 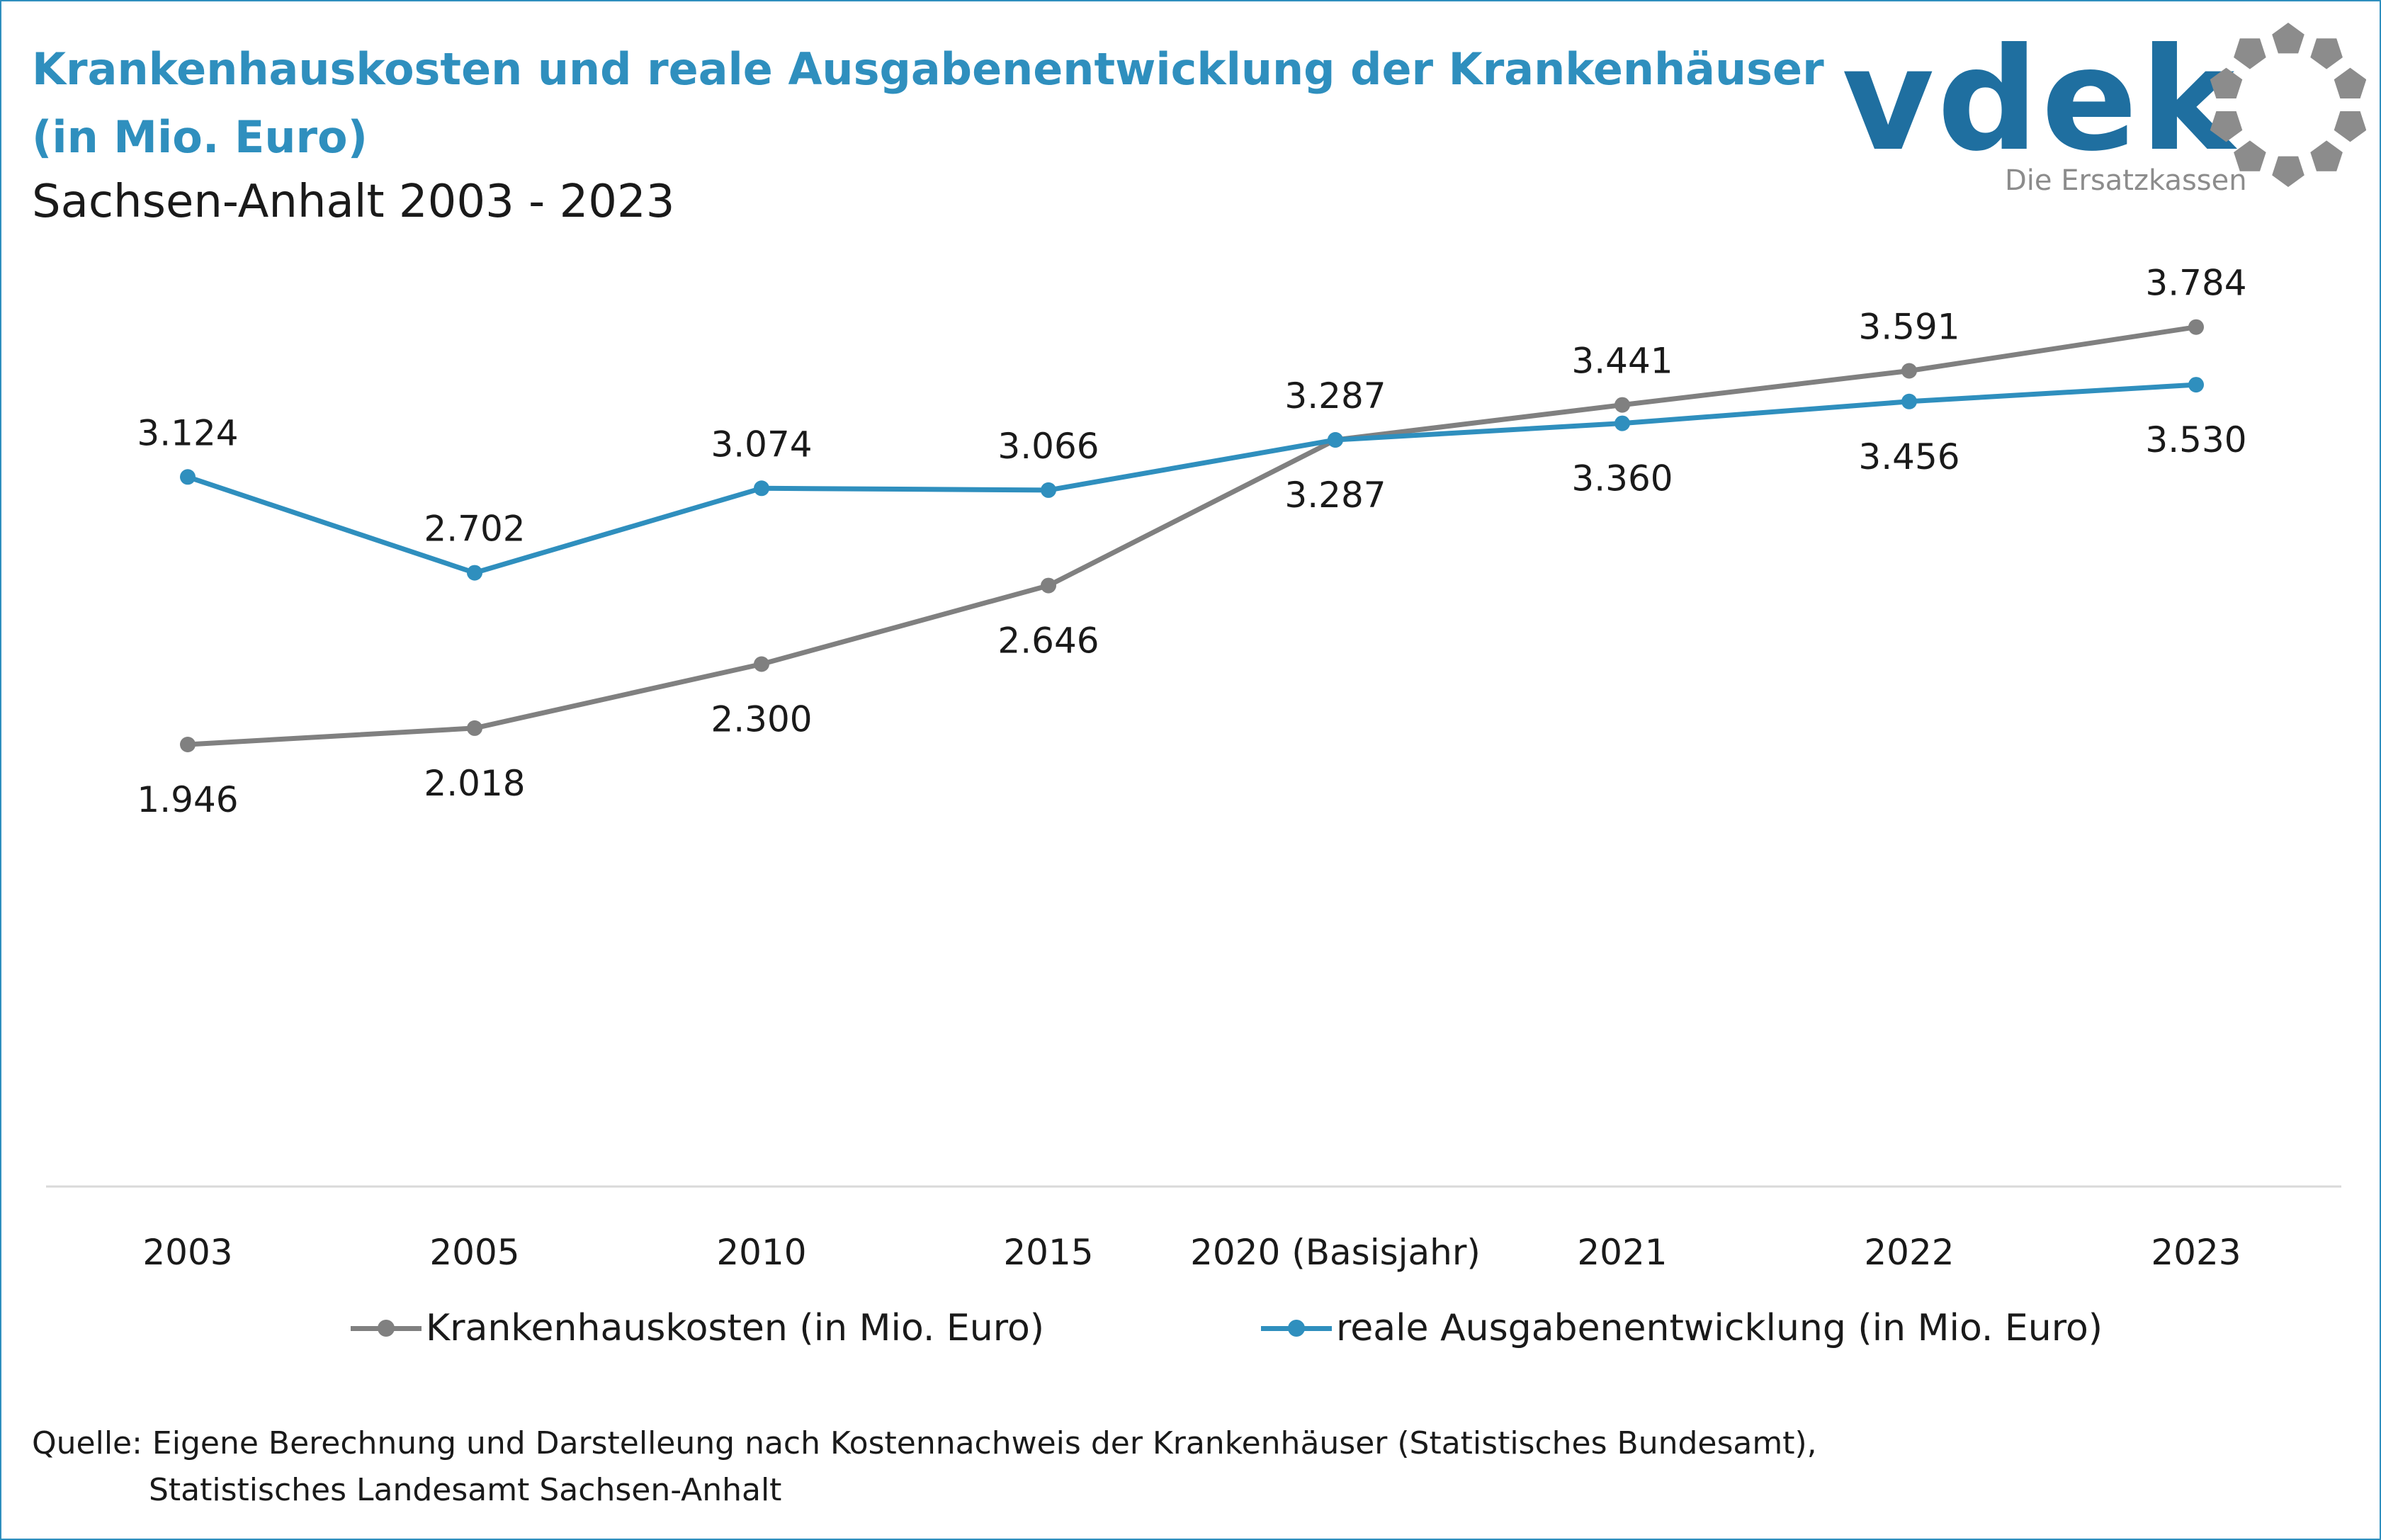 What do you see at coordinates (761, 444) in the screenshot?
I see `data-label: 3.074` at bounding box center [761, 444].